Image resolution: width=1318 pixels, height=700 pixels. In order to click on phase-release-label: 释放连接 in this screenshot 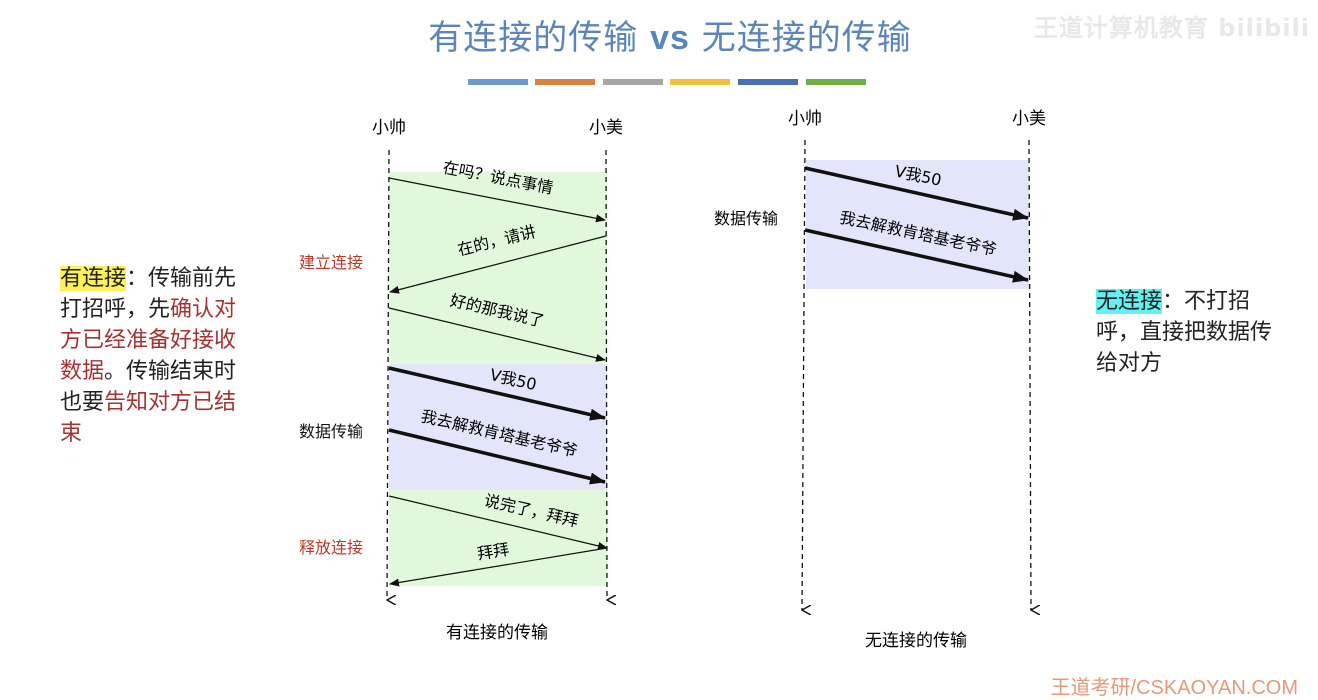, I will do `click(331, 547)`.